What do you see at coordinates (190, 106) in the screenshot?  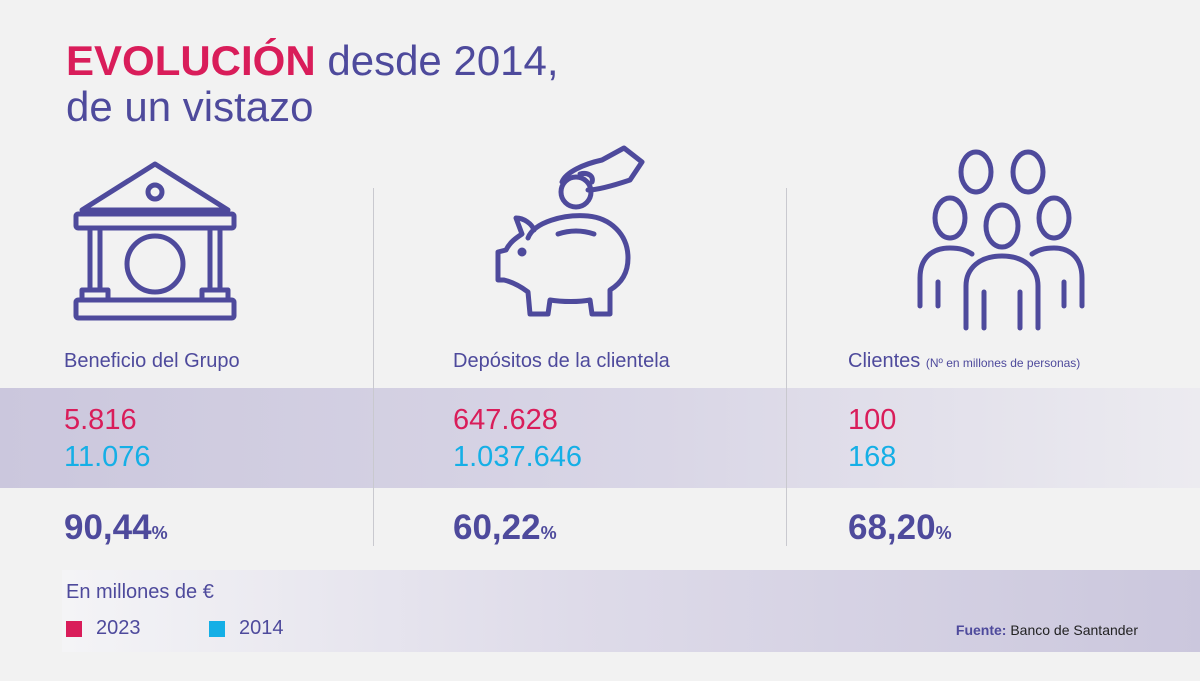 I see `title-line2: de un vistazo` at bounding box center [190, 106].